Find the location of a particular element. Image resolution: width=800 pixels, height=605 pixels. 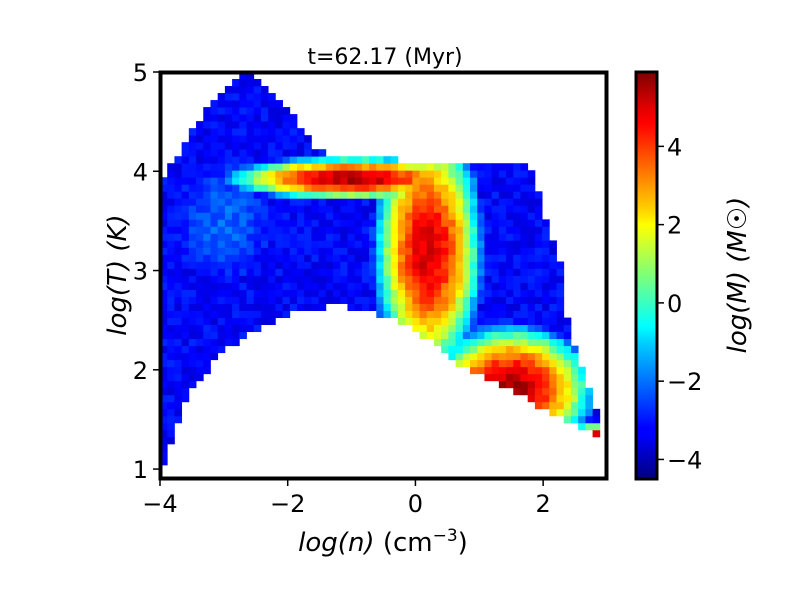

colorbar-tick-label: 2 is located at coordinates (674, 226).